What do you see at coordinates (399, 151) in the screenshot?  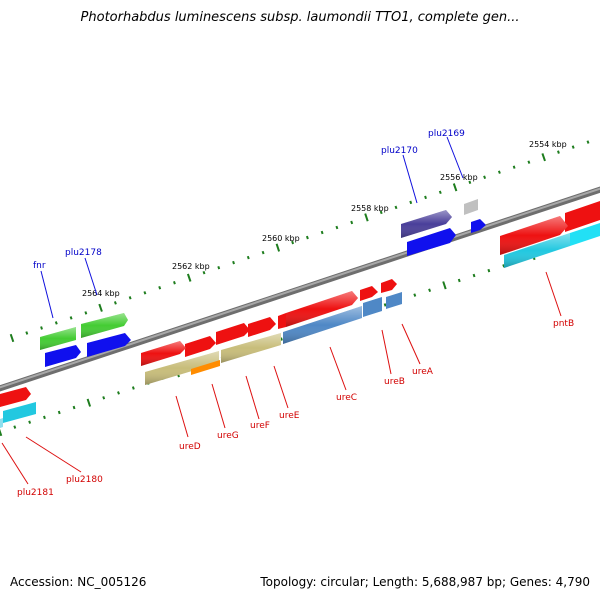 I see `gene-label: plu2170` at bounding box center [399, 151].